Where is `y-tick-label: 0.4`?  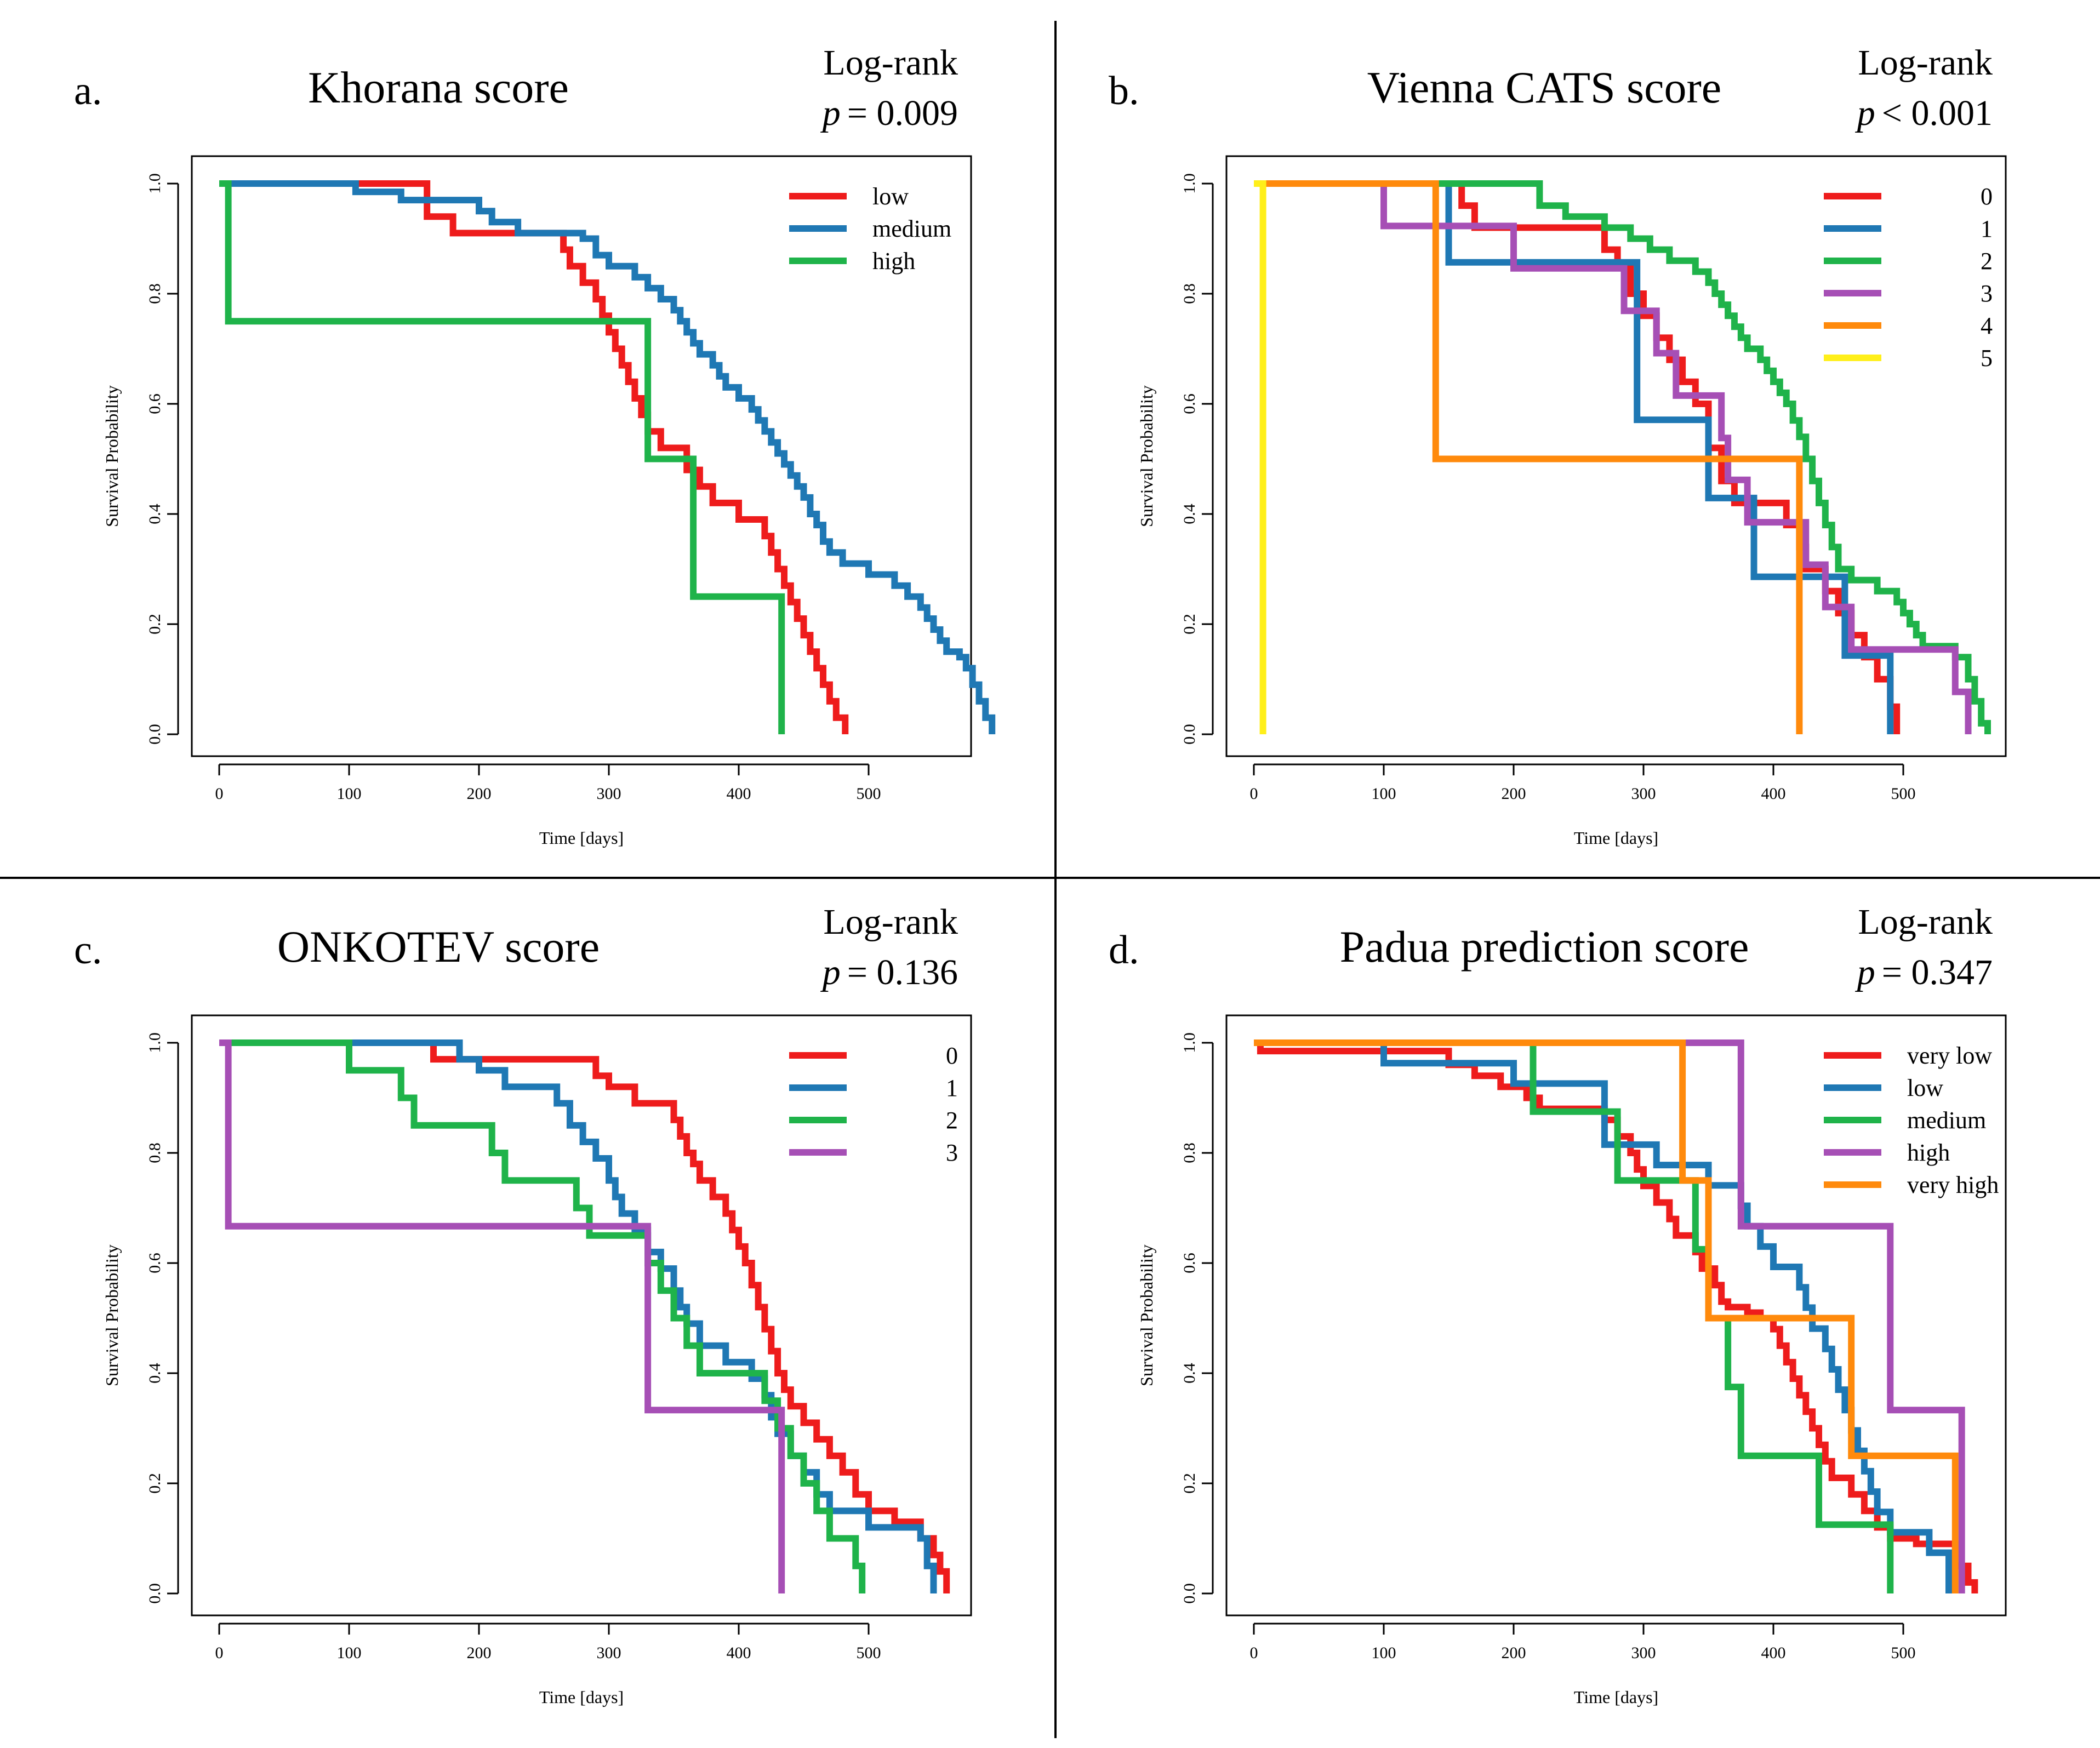
y-tick-label: 0.4 is located at coordinates (155, 1373).